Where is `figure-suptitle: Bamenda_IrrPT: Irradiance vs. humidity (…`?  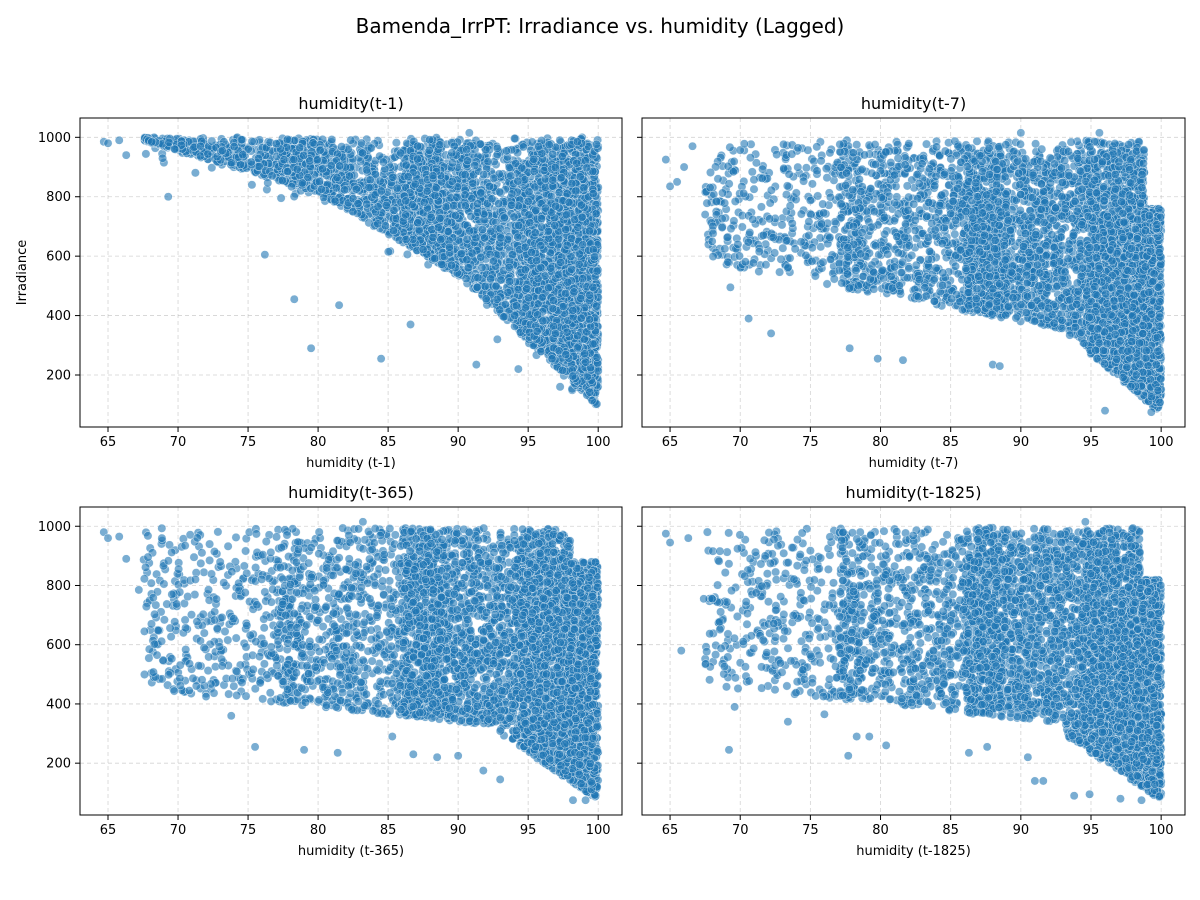 figure-suptitle: Bamenda_IrrPT: Irradiance vs. humidity (… is located at coordinates (600, 26).